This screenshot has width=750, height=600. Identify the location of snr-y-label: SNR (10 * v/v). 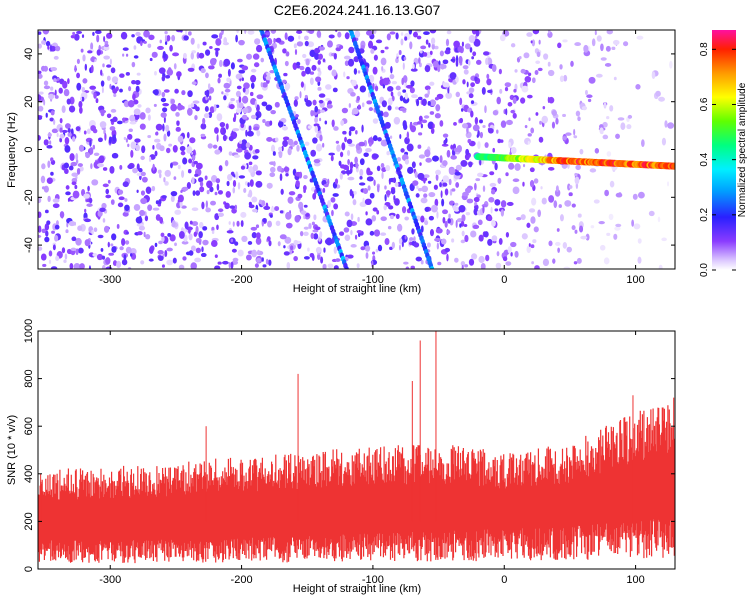
(12, 450).